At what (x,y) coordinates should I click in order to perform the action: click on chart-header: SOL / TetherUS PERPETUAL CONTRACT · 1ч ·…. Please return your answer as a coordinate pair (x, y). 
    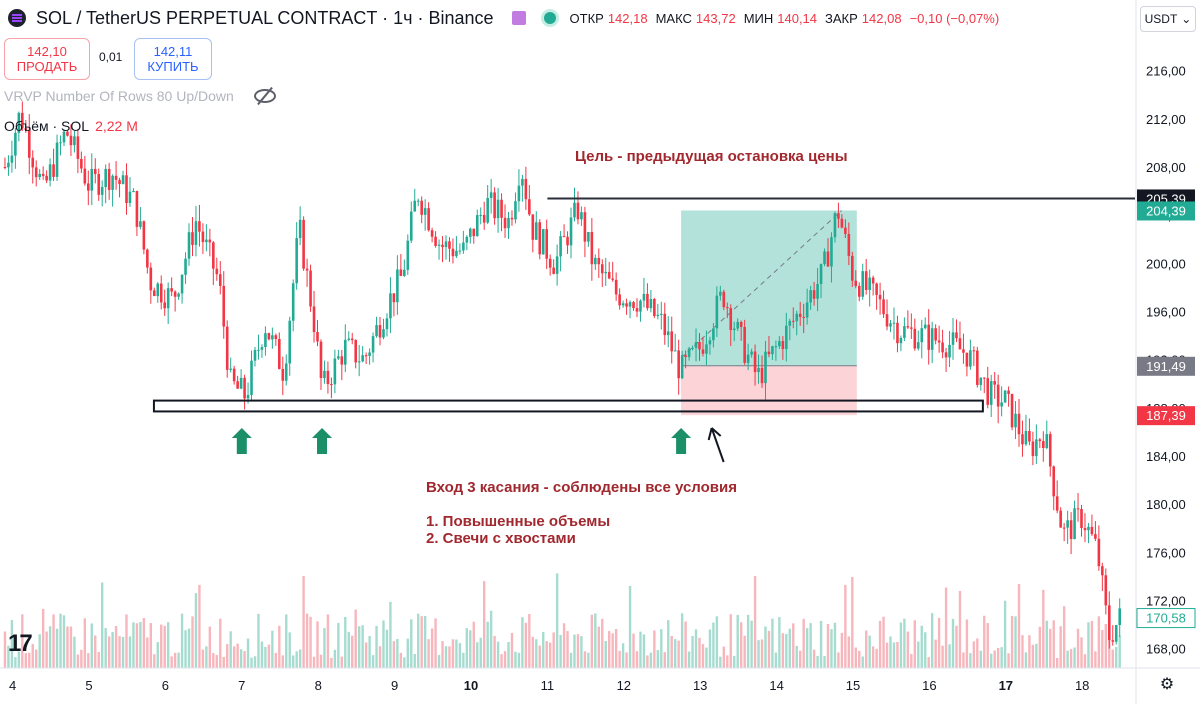
    Looking at the image, I should click on (567, 18).